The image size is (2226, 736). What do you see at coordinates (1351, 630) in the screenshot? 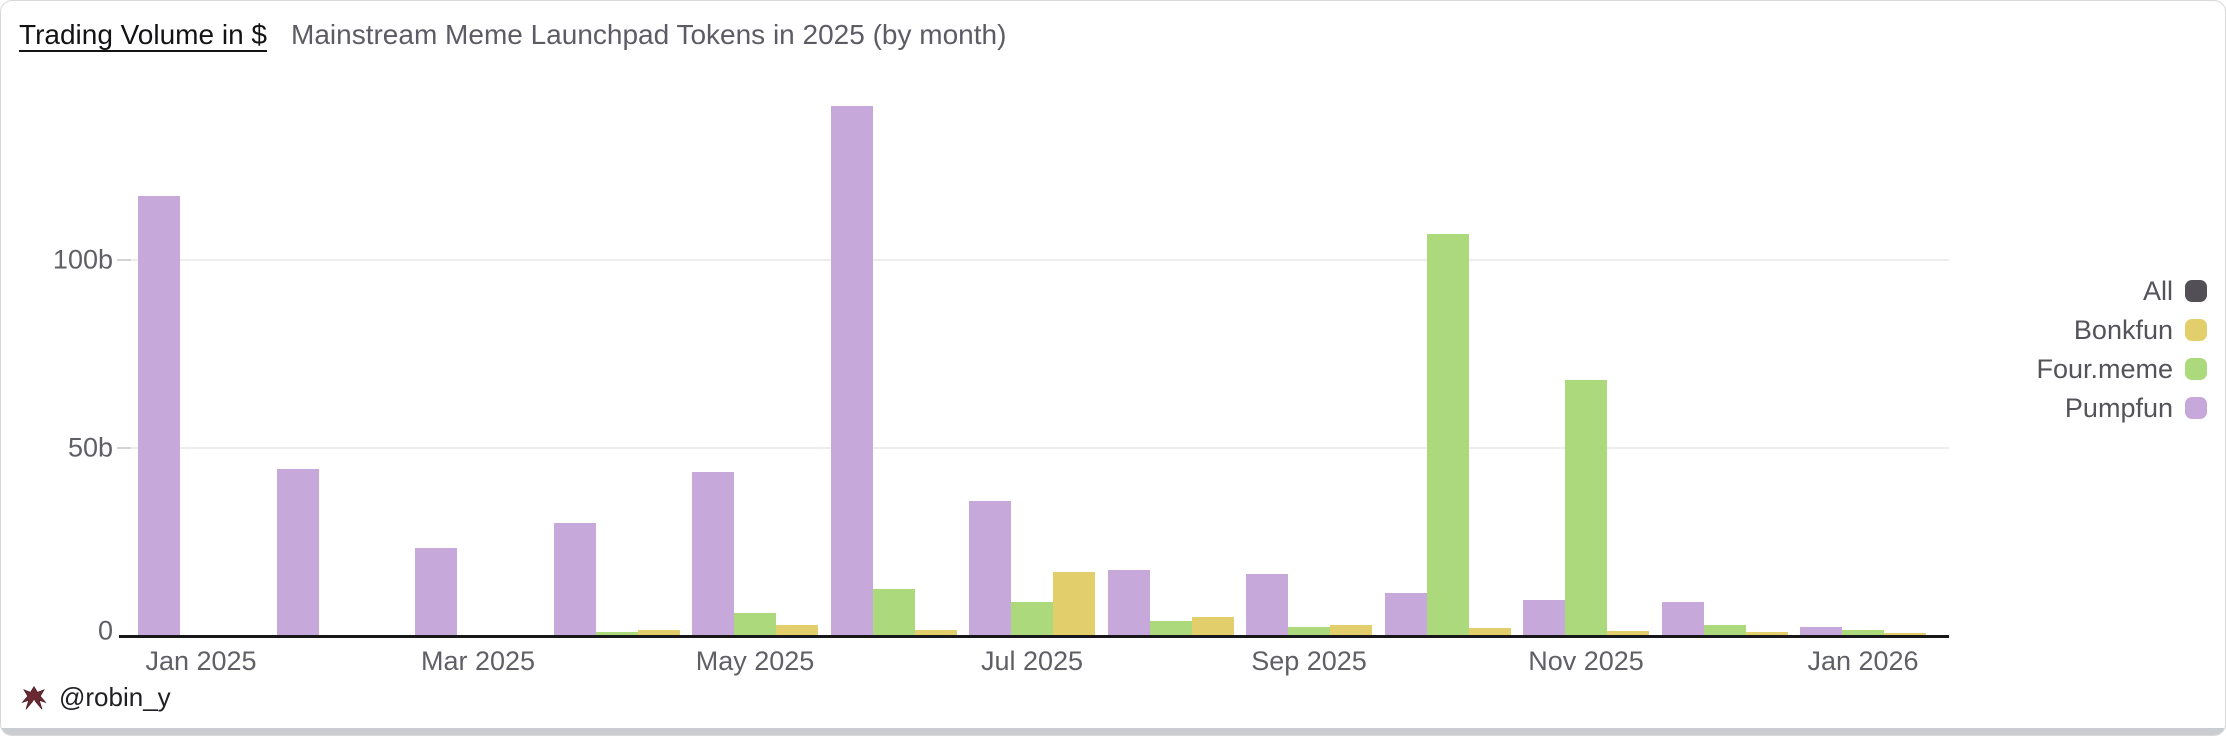
I see `bar-bonkfun-sep-2025` at bounding box center [1351, 630].